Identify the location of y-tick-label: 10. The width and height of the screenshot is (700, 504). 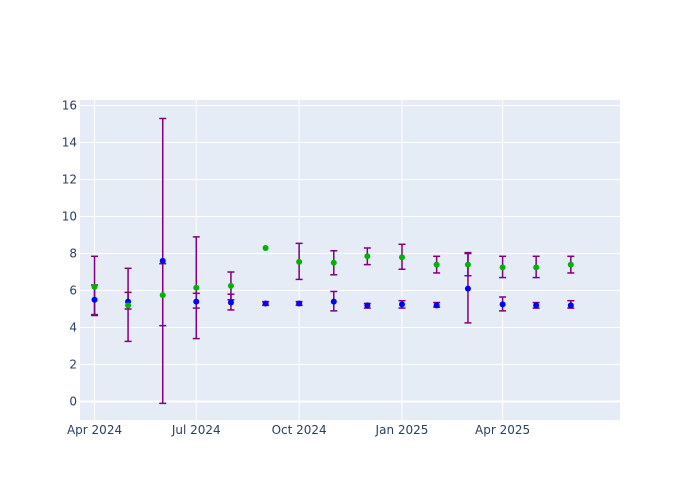
(69, 217).